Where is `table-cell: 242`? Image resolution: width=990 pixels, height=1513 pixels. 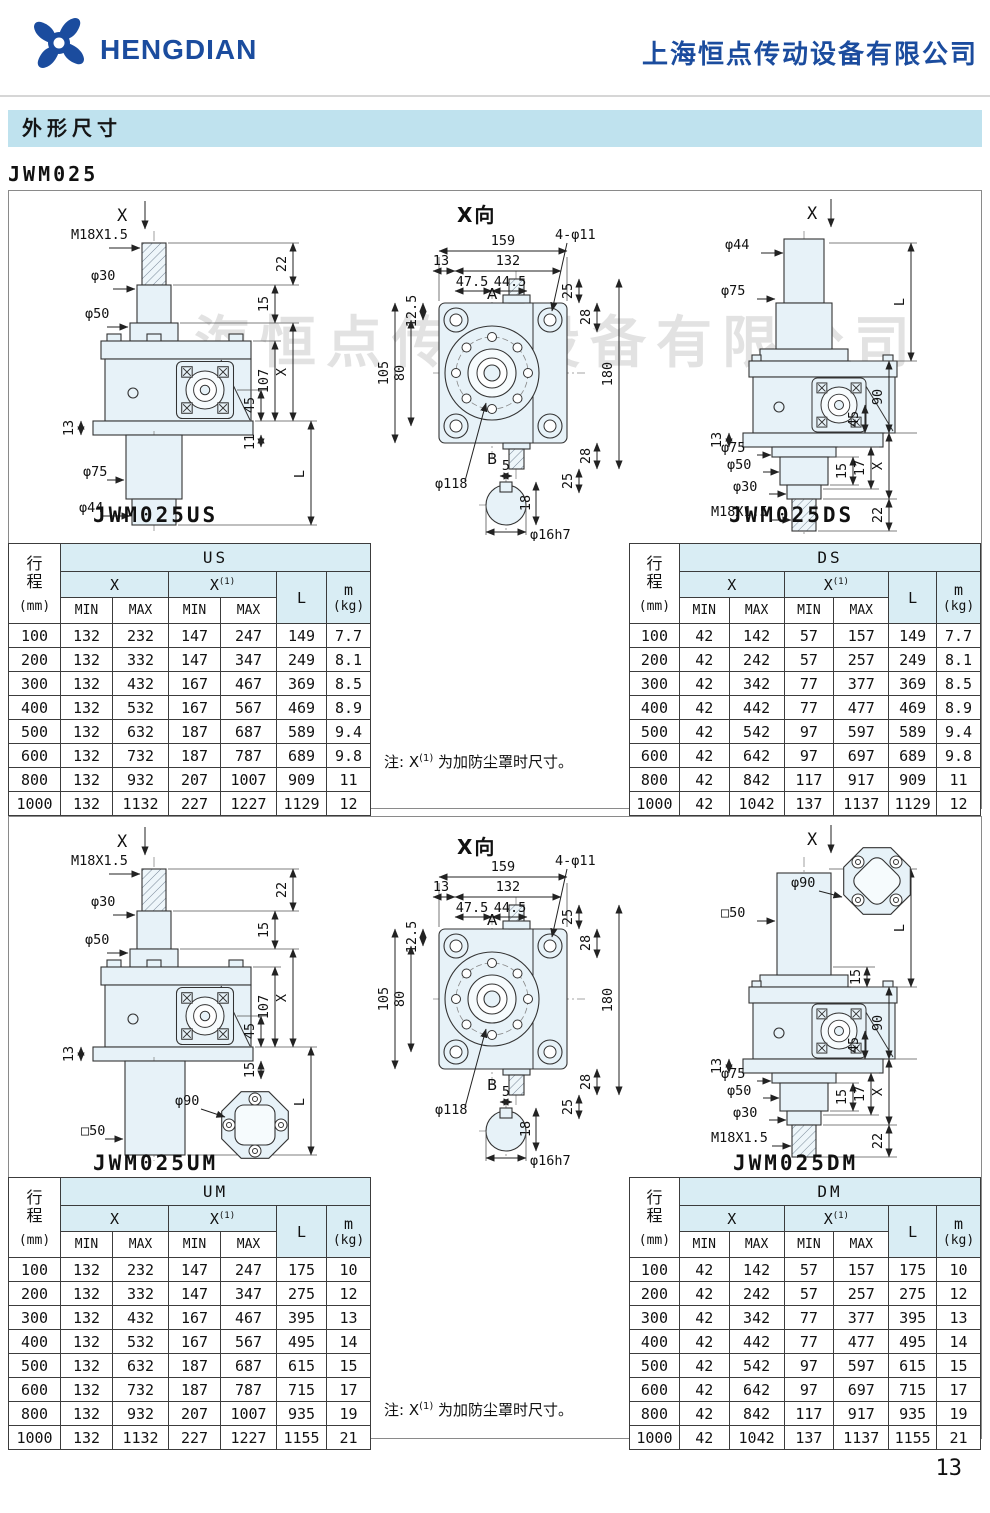 table-cell: 242 is located at coordinates (756, 659).